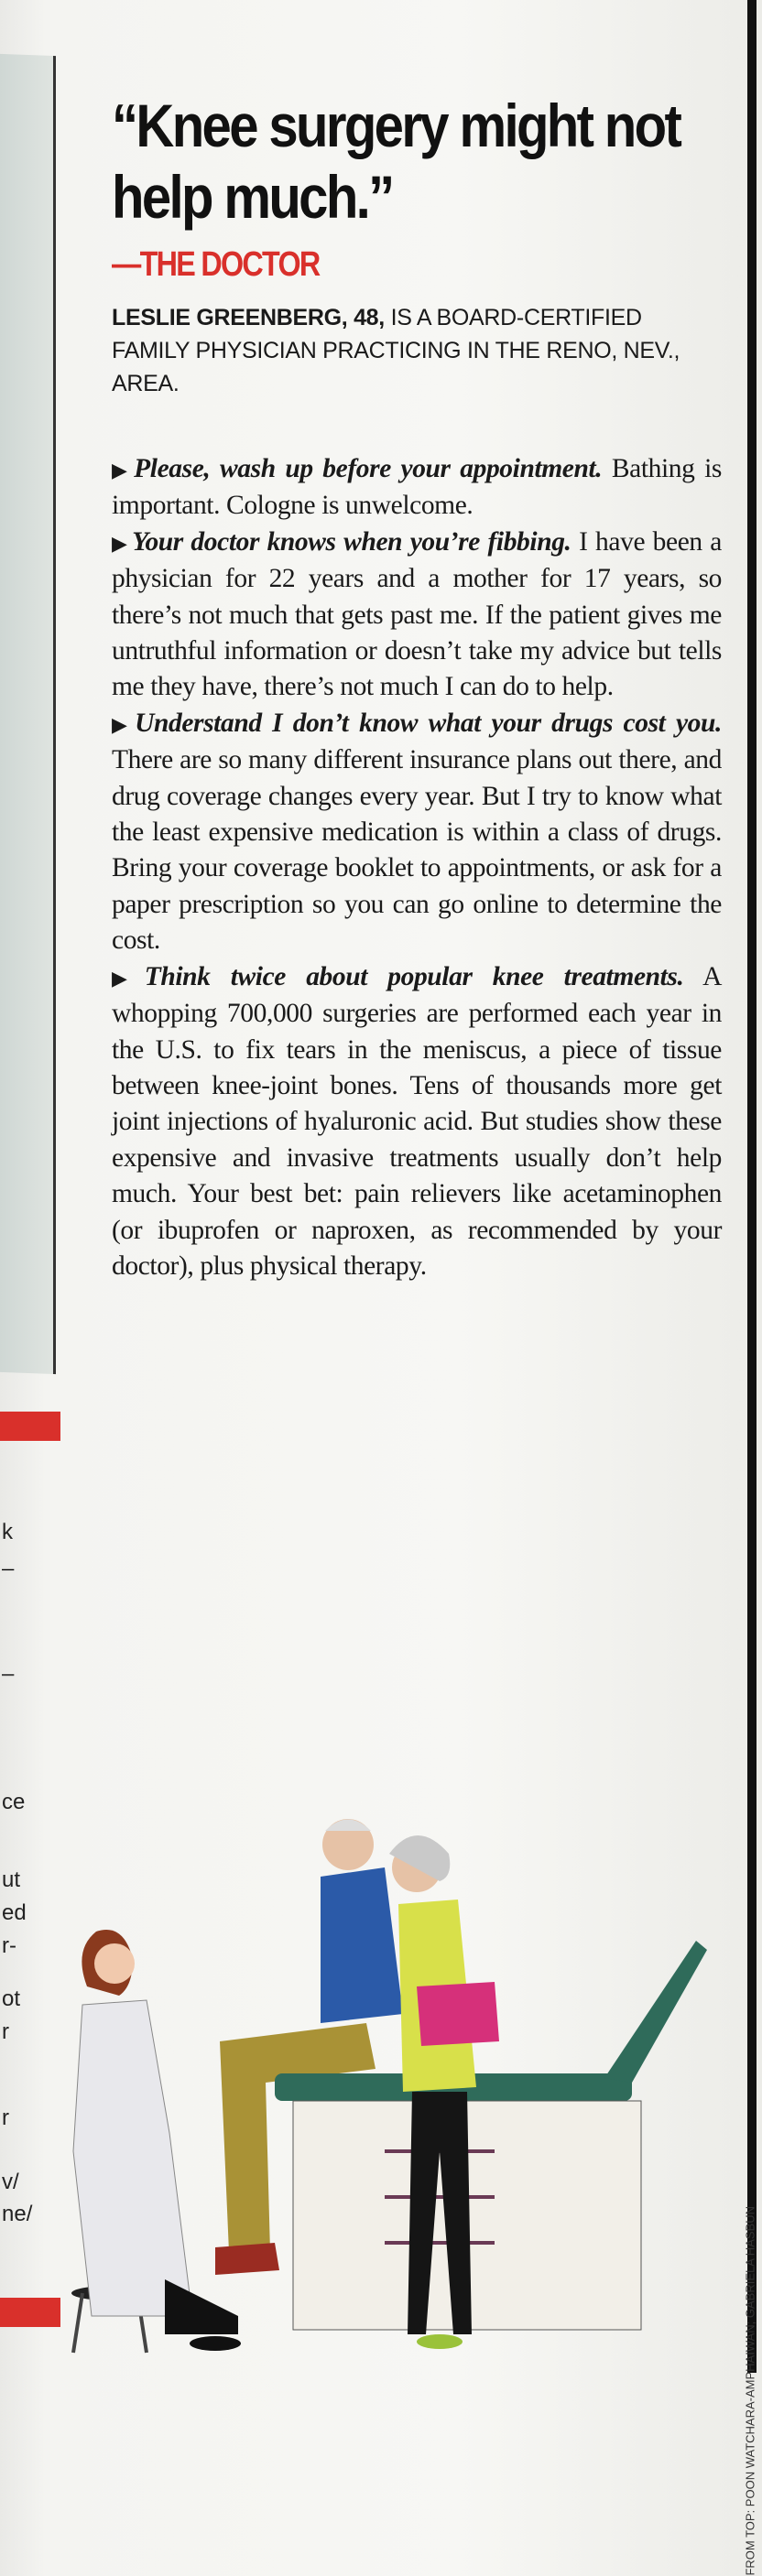 Image resolution: width=762 pixels, height=2576 pixels. Describe the element at coordinates (397, 162) in the screenshot. I see `headline: “Knee surgery might not help much.”` at that location.